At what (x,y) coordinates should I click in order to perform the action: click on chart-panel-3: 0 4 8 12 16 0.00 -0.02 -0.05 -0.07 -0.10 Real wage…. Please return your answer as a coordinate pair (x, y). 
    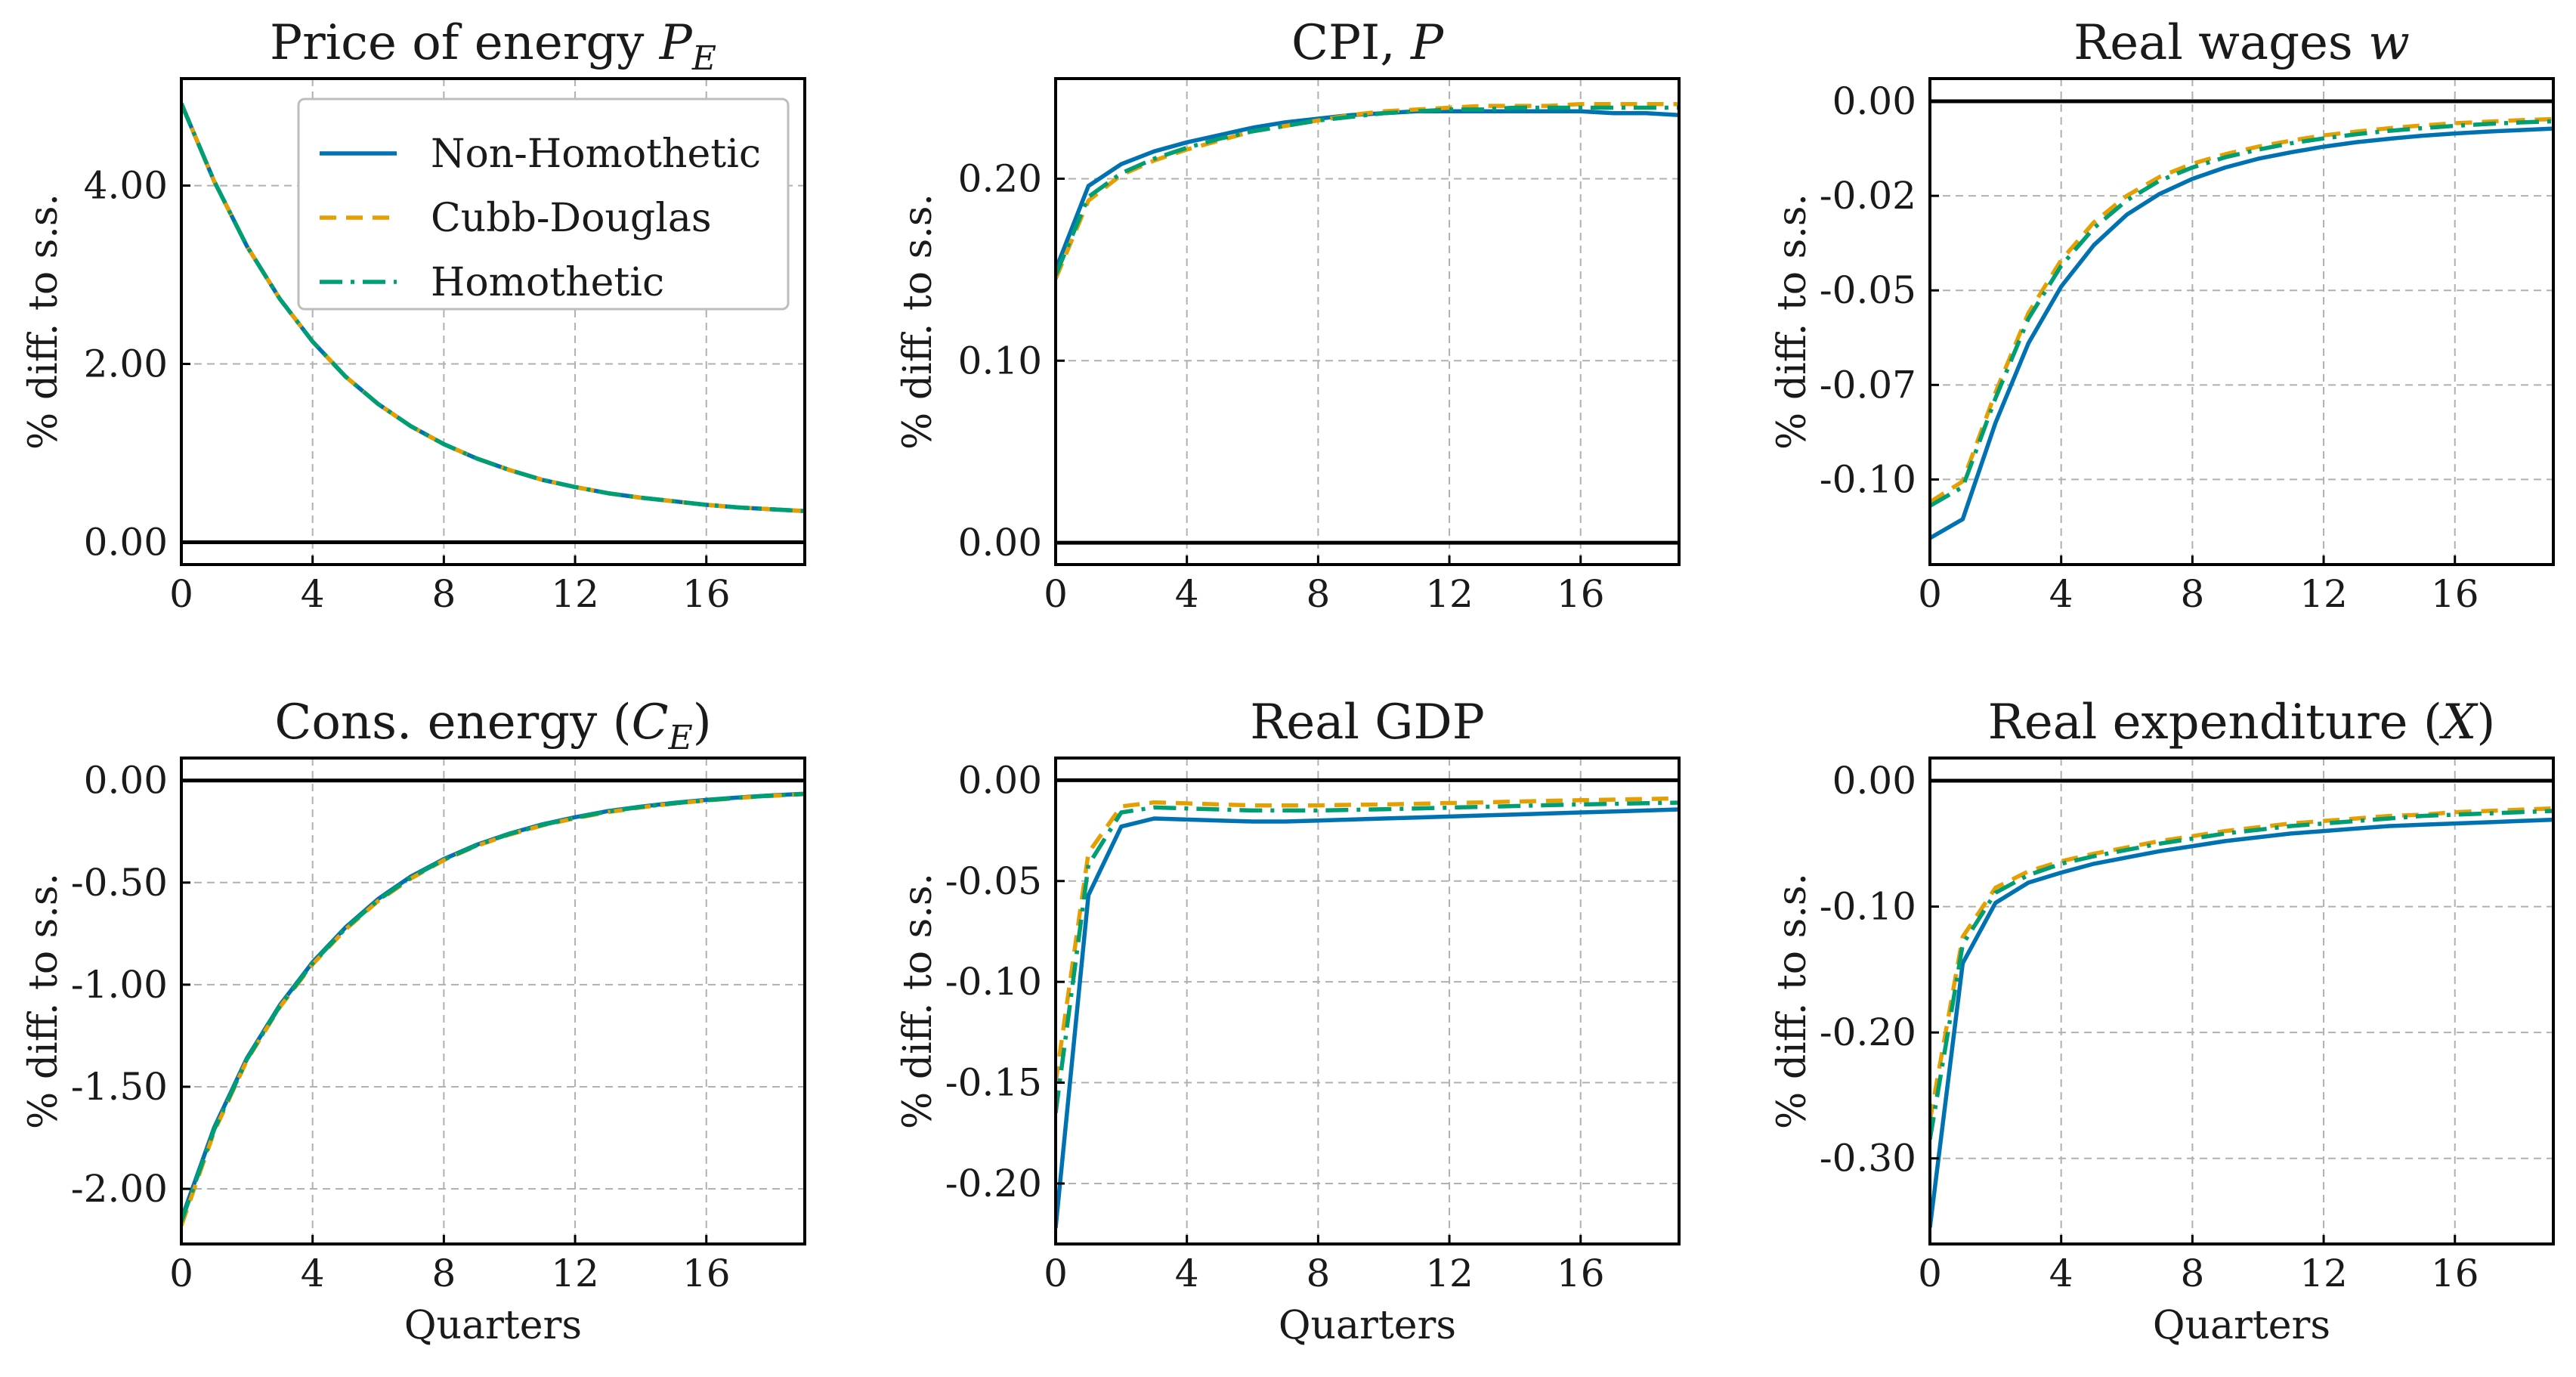
    Looking at the image, I should click on (2162, 315).